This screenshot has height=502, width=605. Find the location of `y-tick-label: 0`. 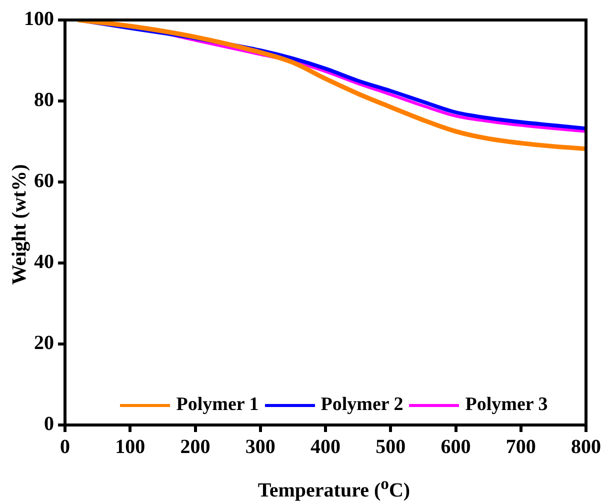

y-tick-label: 0 is located at coordinates (49, 424).